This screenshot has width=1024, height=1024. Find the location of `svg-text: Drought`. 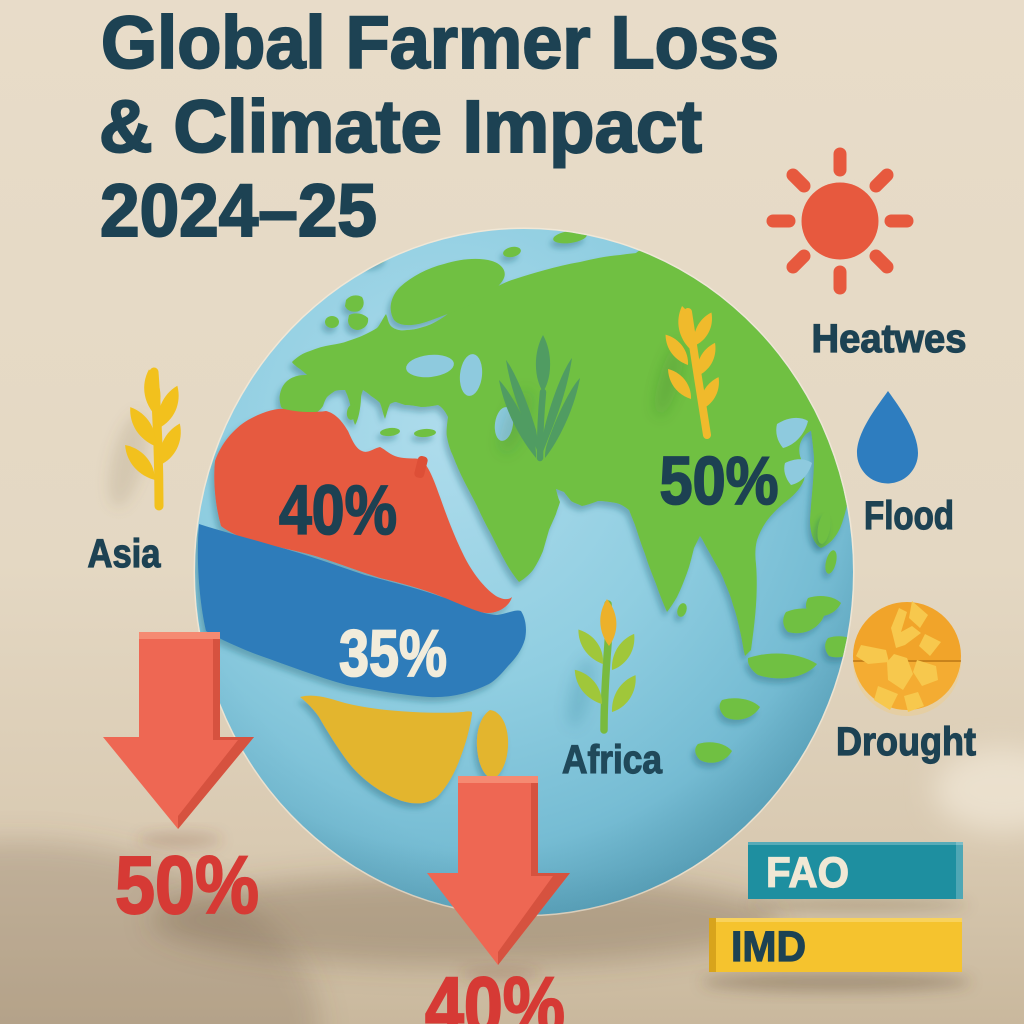

svg-text: Drought is located at coordinates (906, 742).